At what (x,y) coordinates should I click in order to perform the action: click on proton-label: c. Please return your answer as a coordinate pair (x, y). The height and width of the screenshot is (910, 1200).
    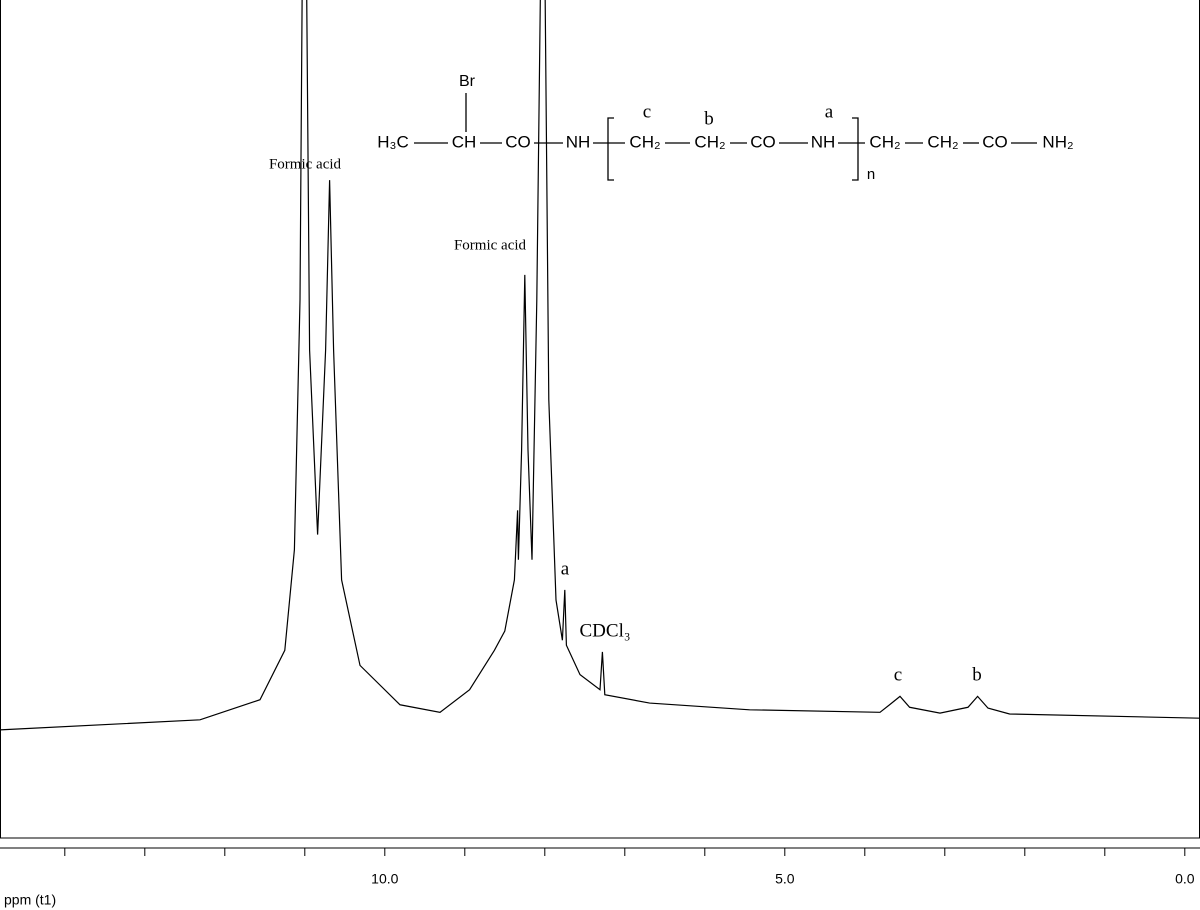
    Looking at the image, I should click on (647, 111).